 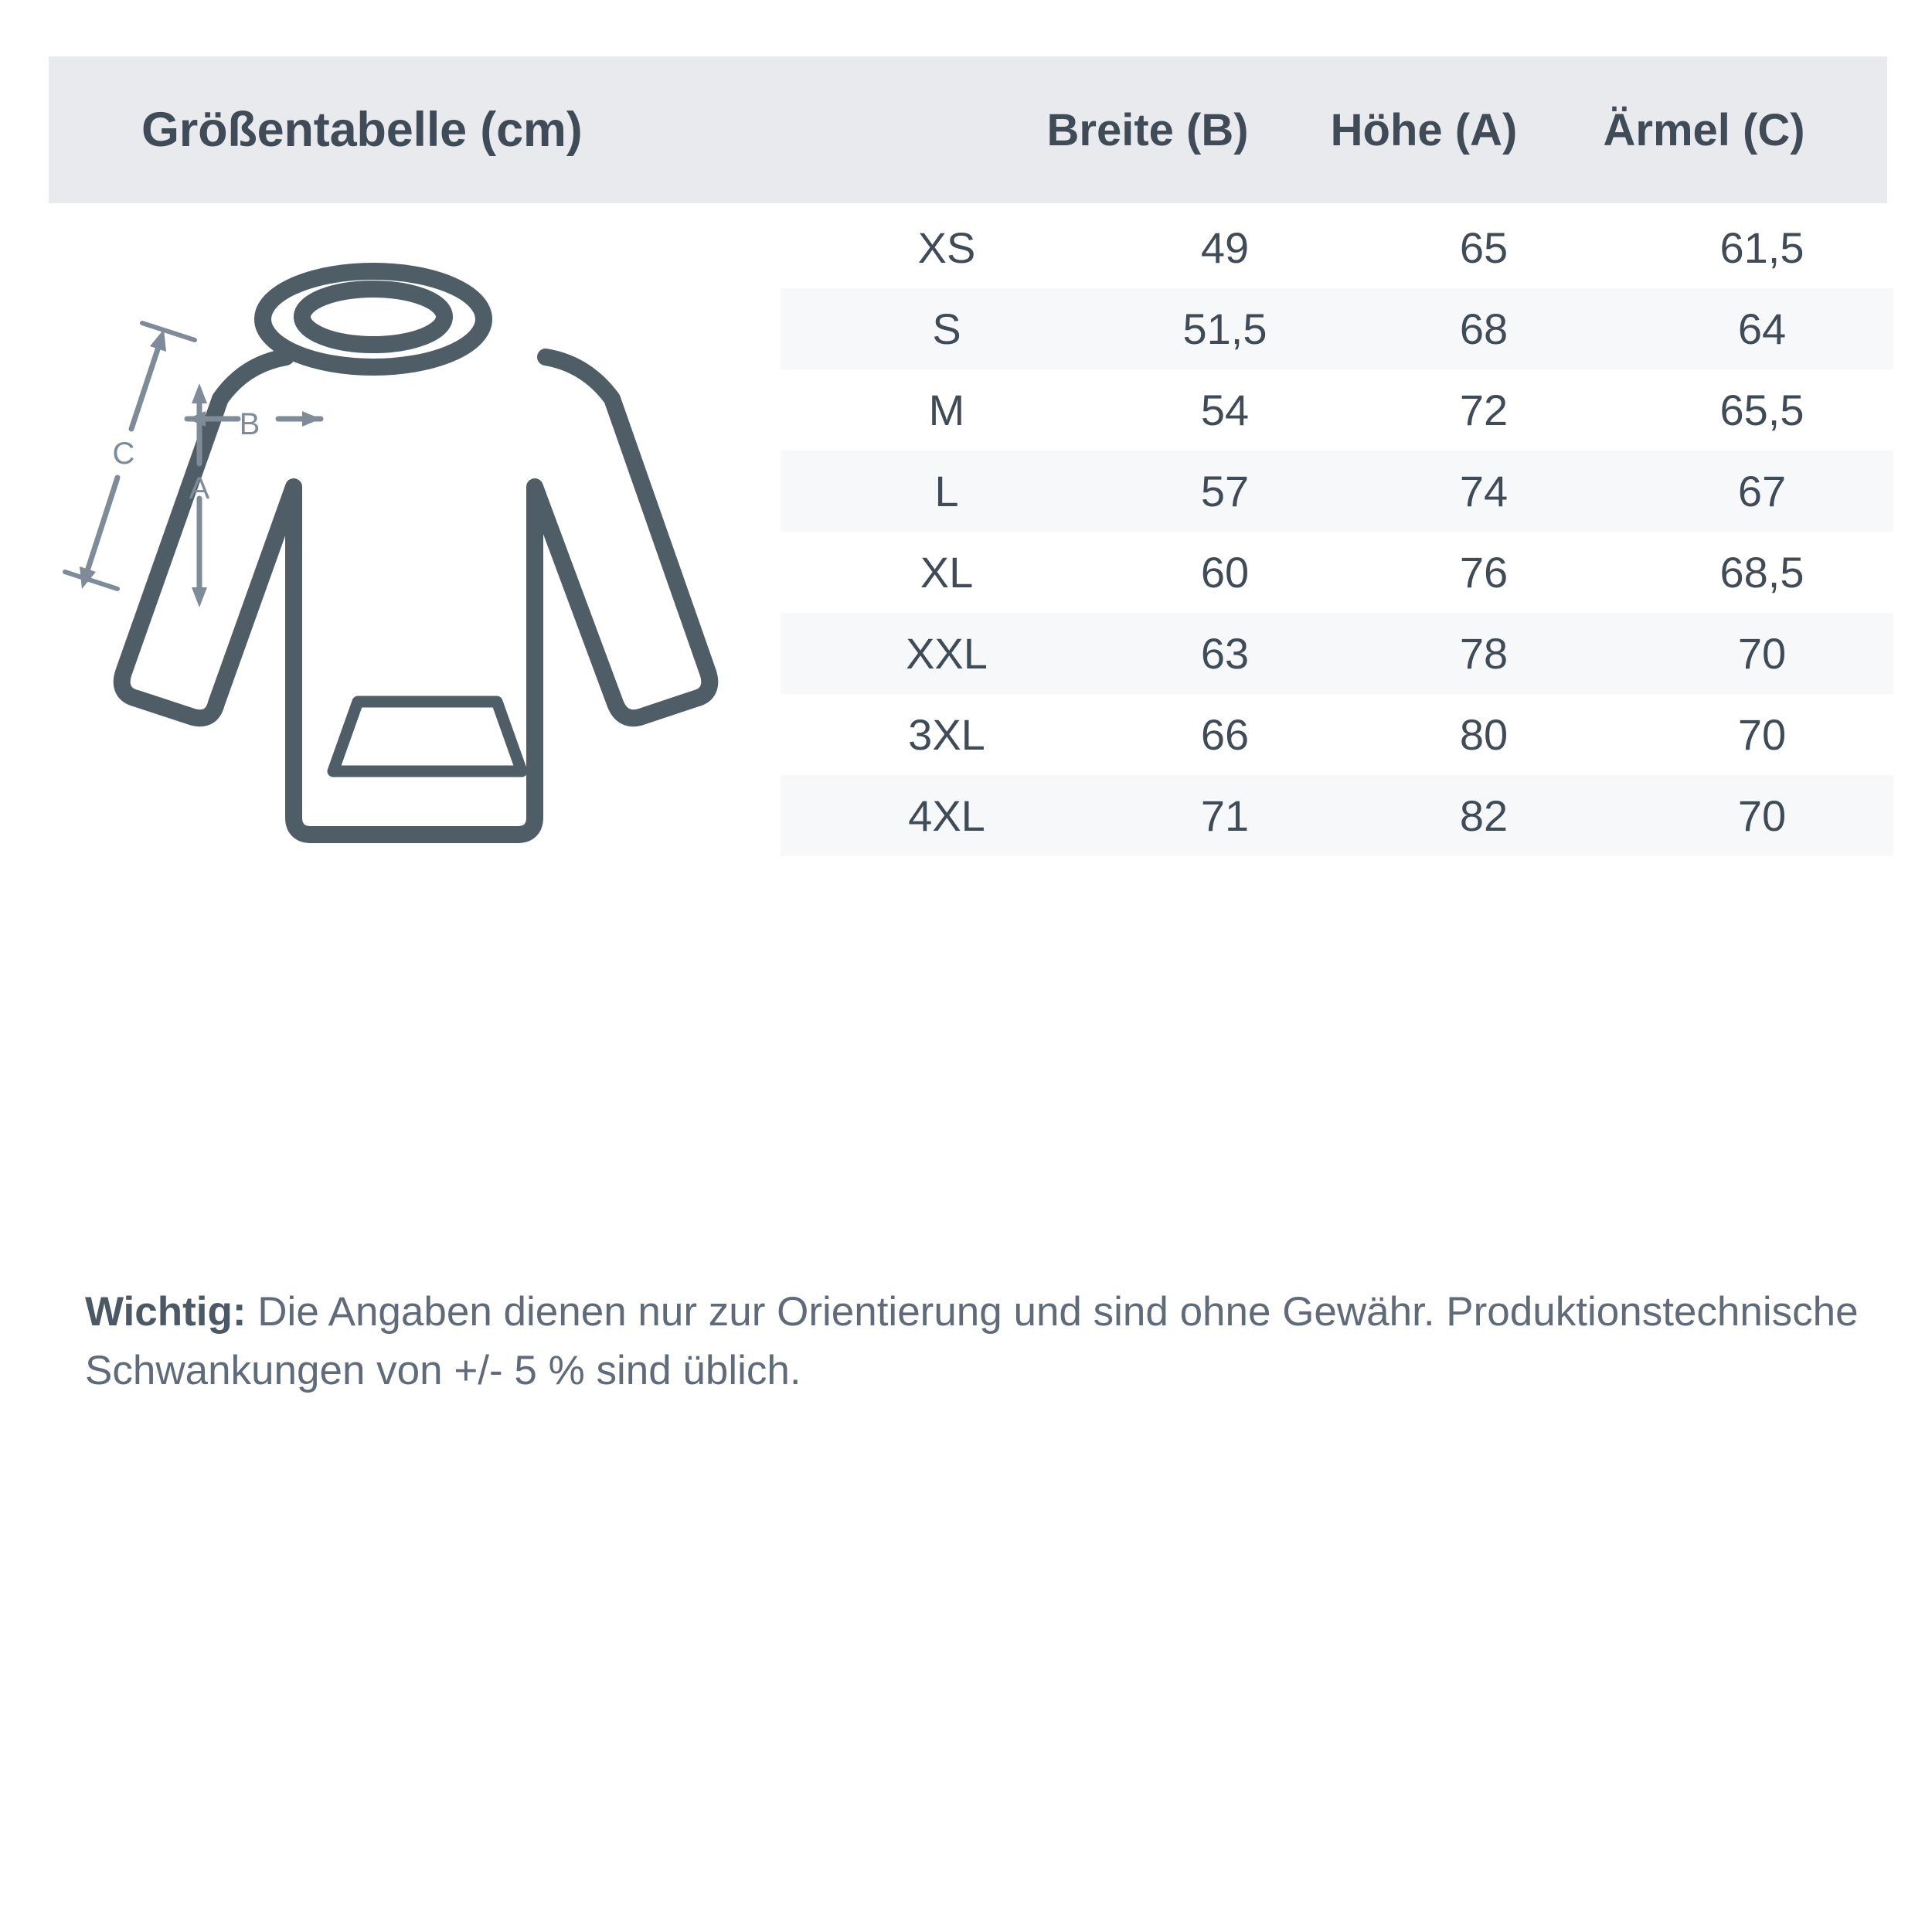 I want to click on cell-size: XL, so click(x=947, y=572).